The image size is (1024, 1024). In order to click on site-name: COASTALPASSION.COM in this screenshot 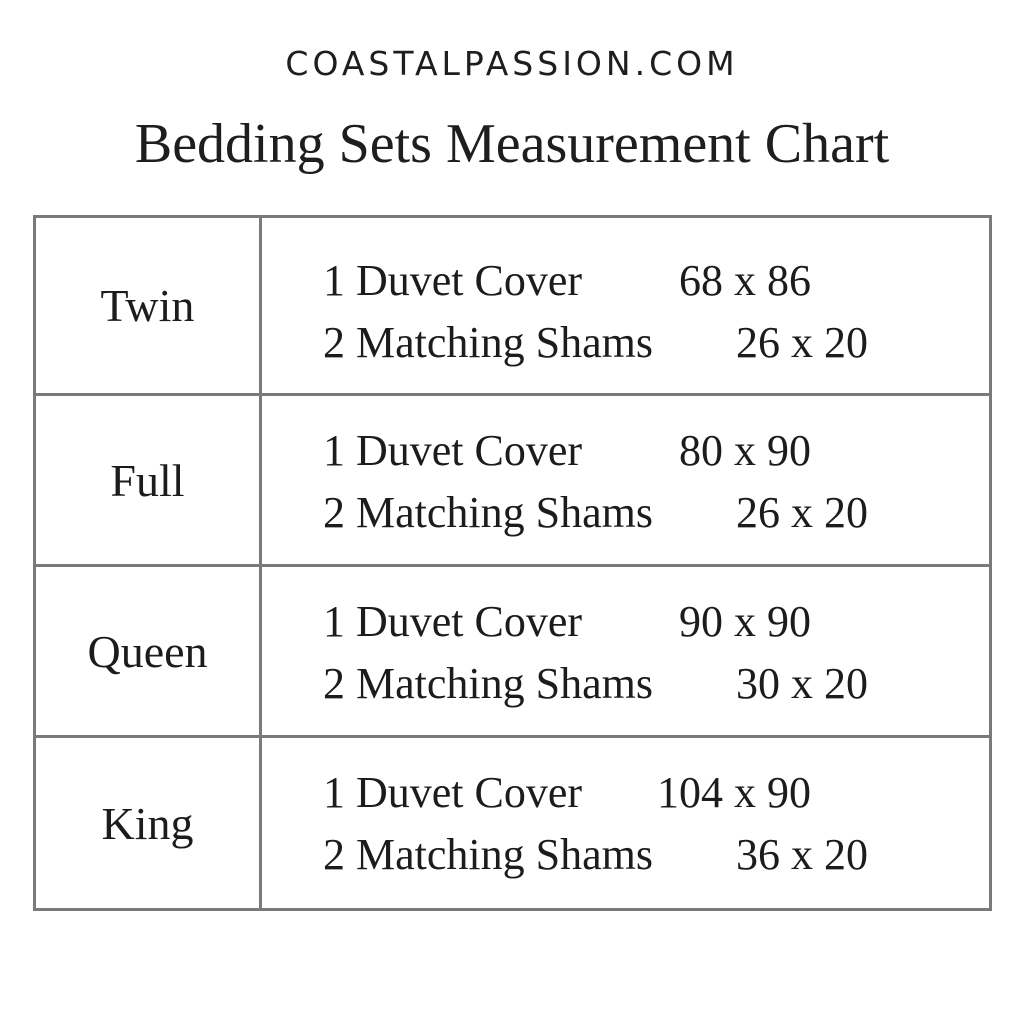, I will do `click(512, 63)`.